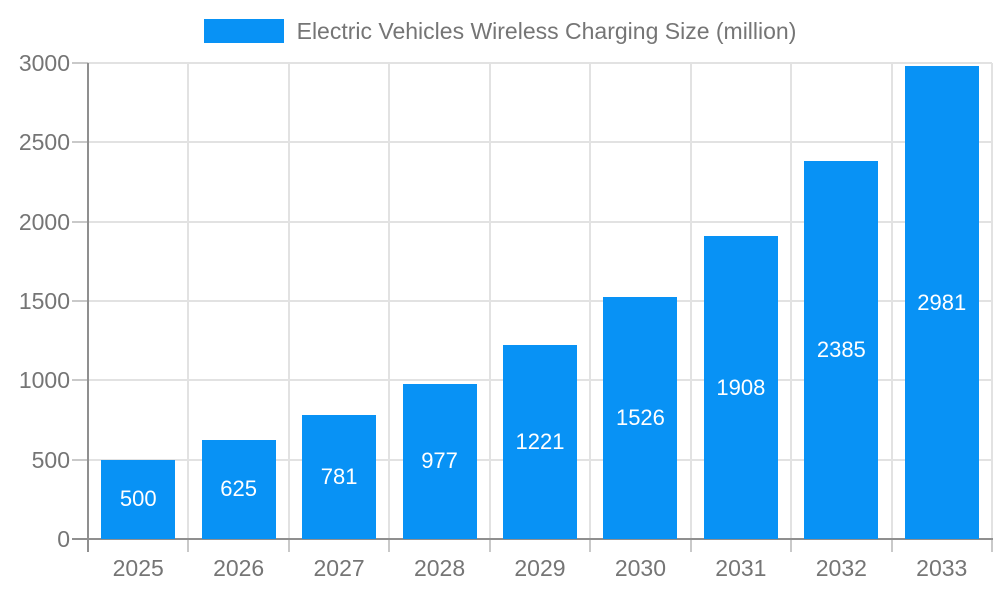 This screenshot has width=1000, height=600. I want to click on y-tick-label: 1500, so click(44, 301).